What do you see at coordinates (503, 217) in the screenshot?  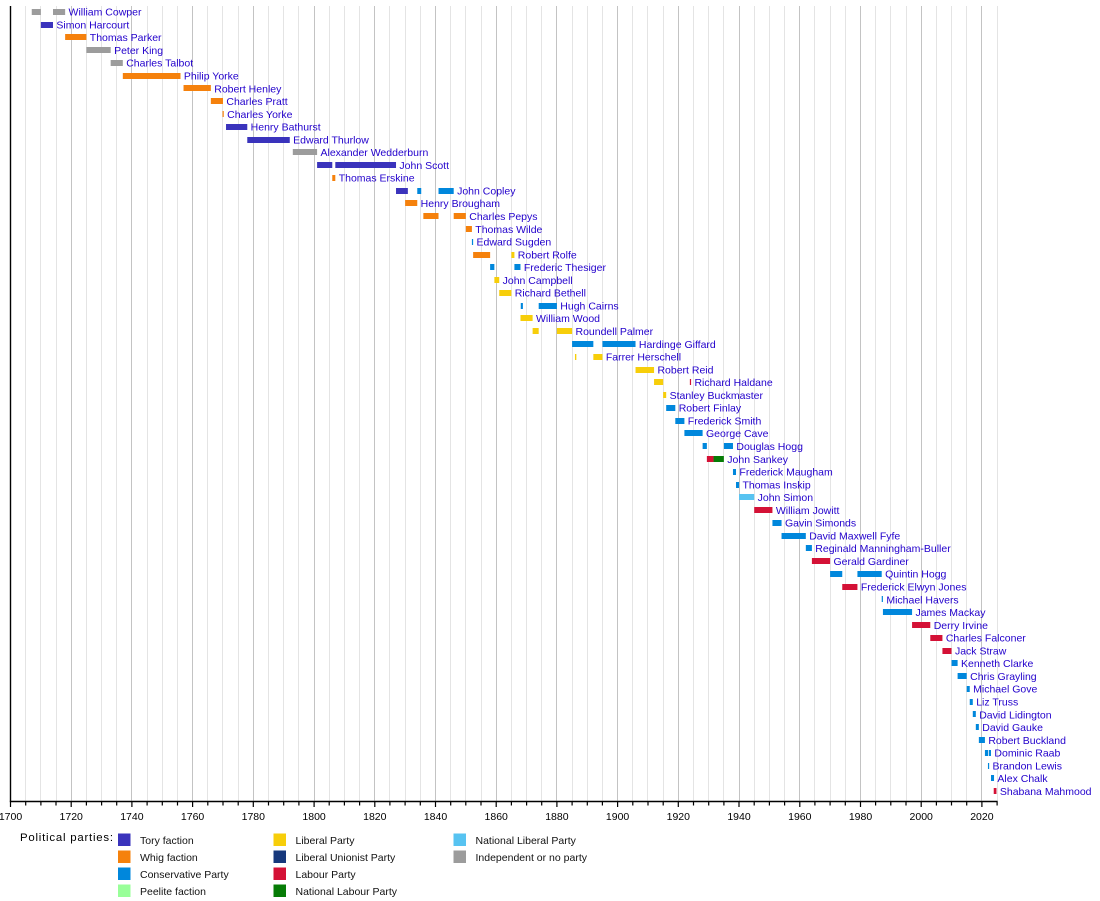 I see `svg-text: Charles Pepys` at bounding box center [503, 217].